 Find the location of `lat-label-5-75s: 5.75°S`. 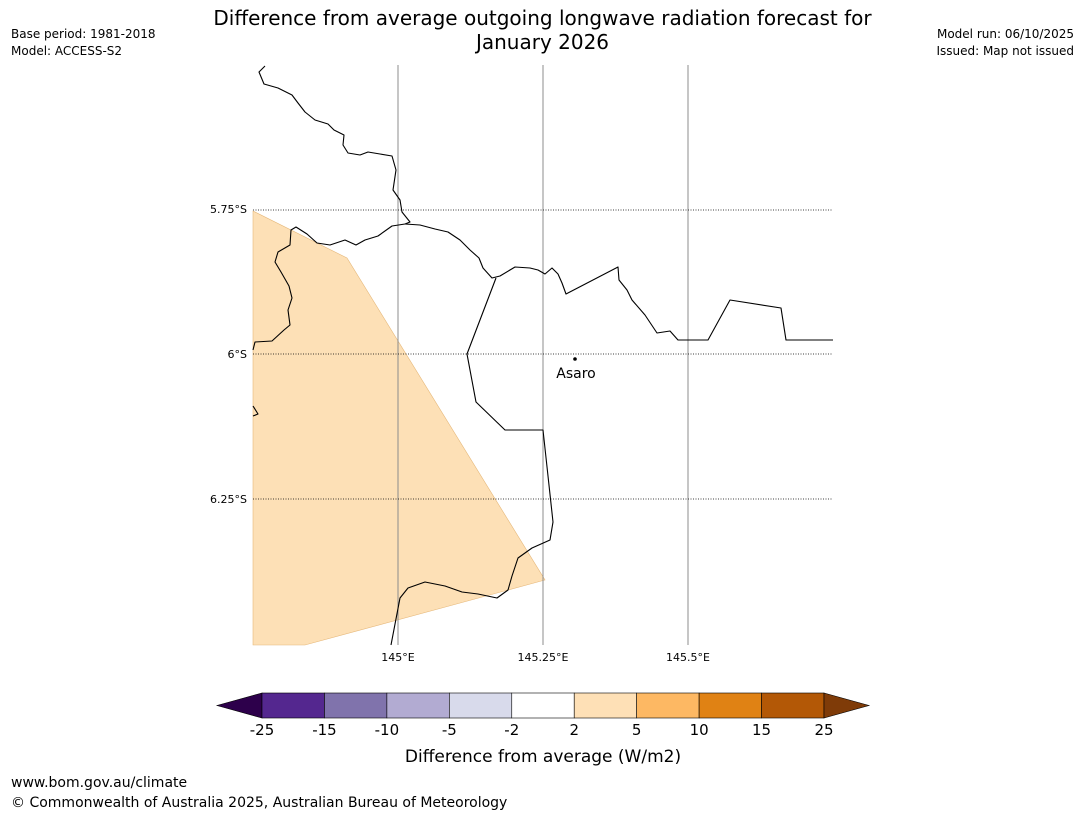

lat-label-5-75s: 5.75°S is located at coordinates (228, 209).